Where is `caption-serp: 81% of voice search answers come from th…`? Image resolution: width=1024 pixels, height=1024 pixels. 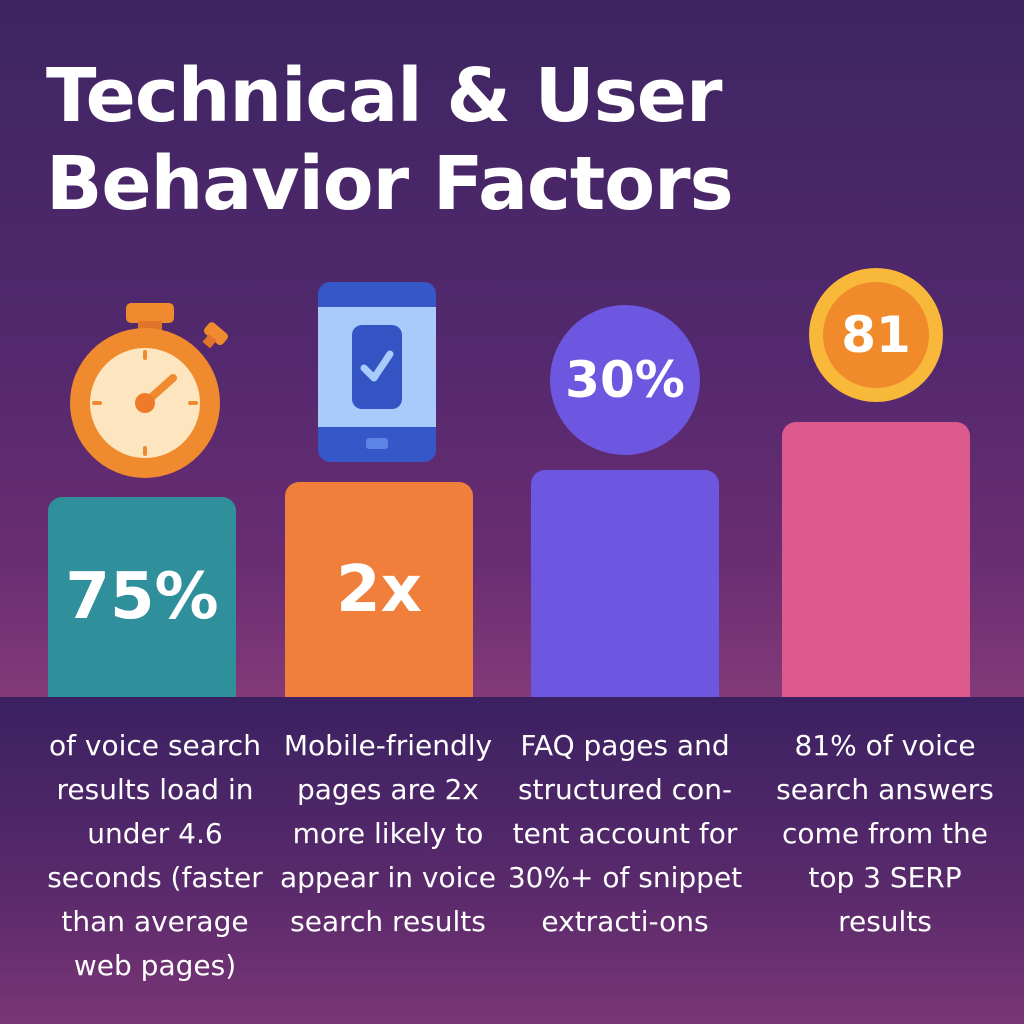
caption-serp: 81% of voice search answers come from th… is located at coordinates (885, 833).